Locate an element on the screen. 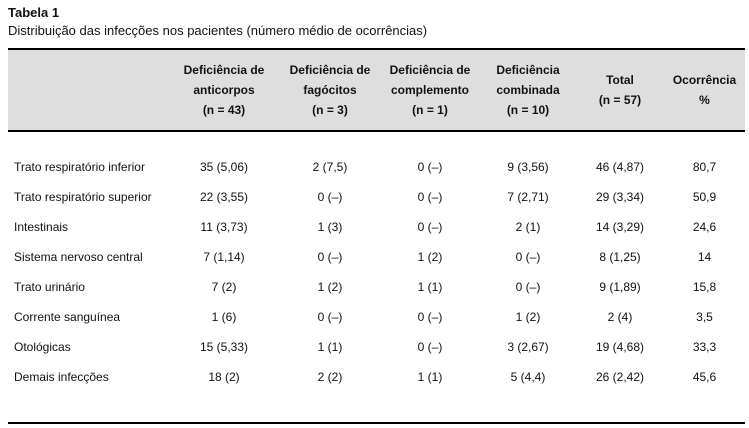 This screenshot has height=428, width=749. cell: 35 (5,06) is located at coordinates (224, 167).